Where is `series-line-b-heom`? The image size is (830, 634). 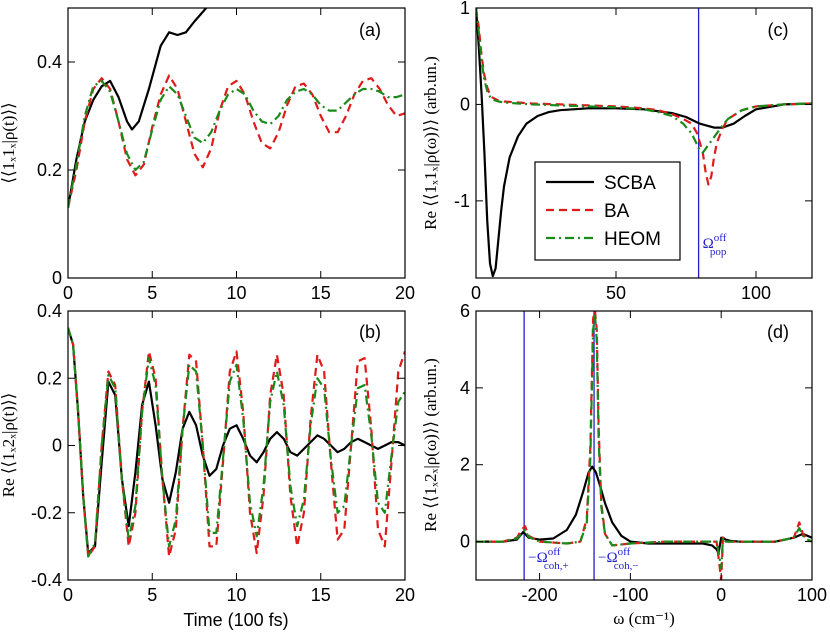
series-line-b-heom is located at coordinates (236, 442).